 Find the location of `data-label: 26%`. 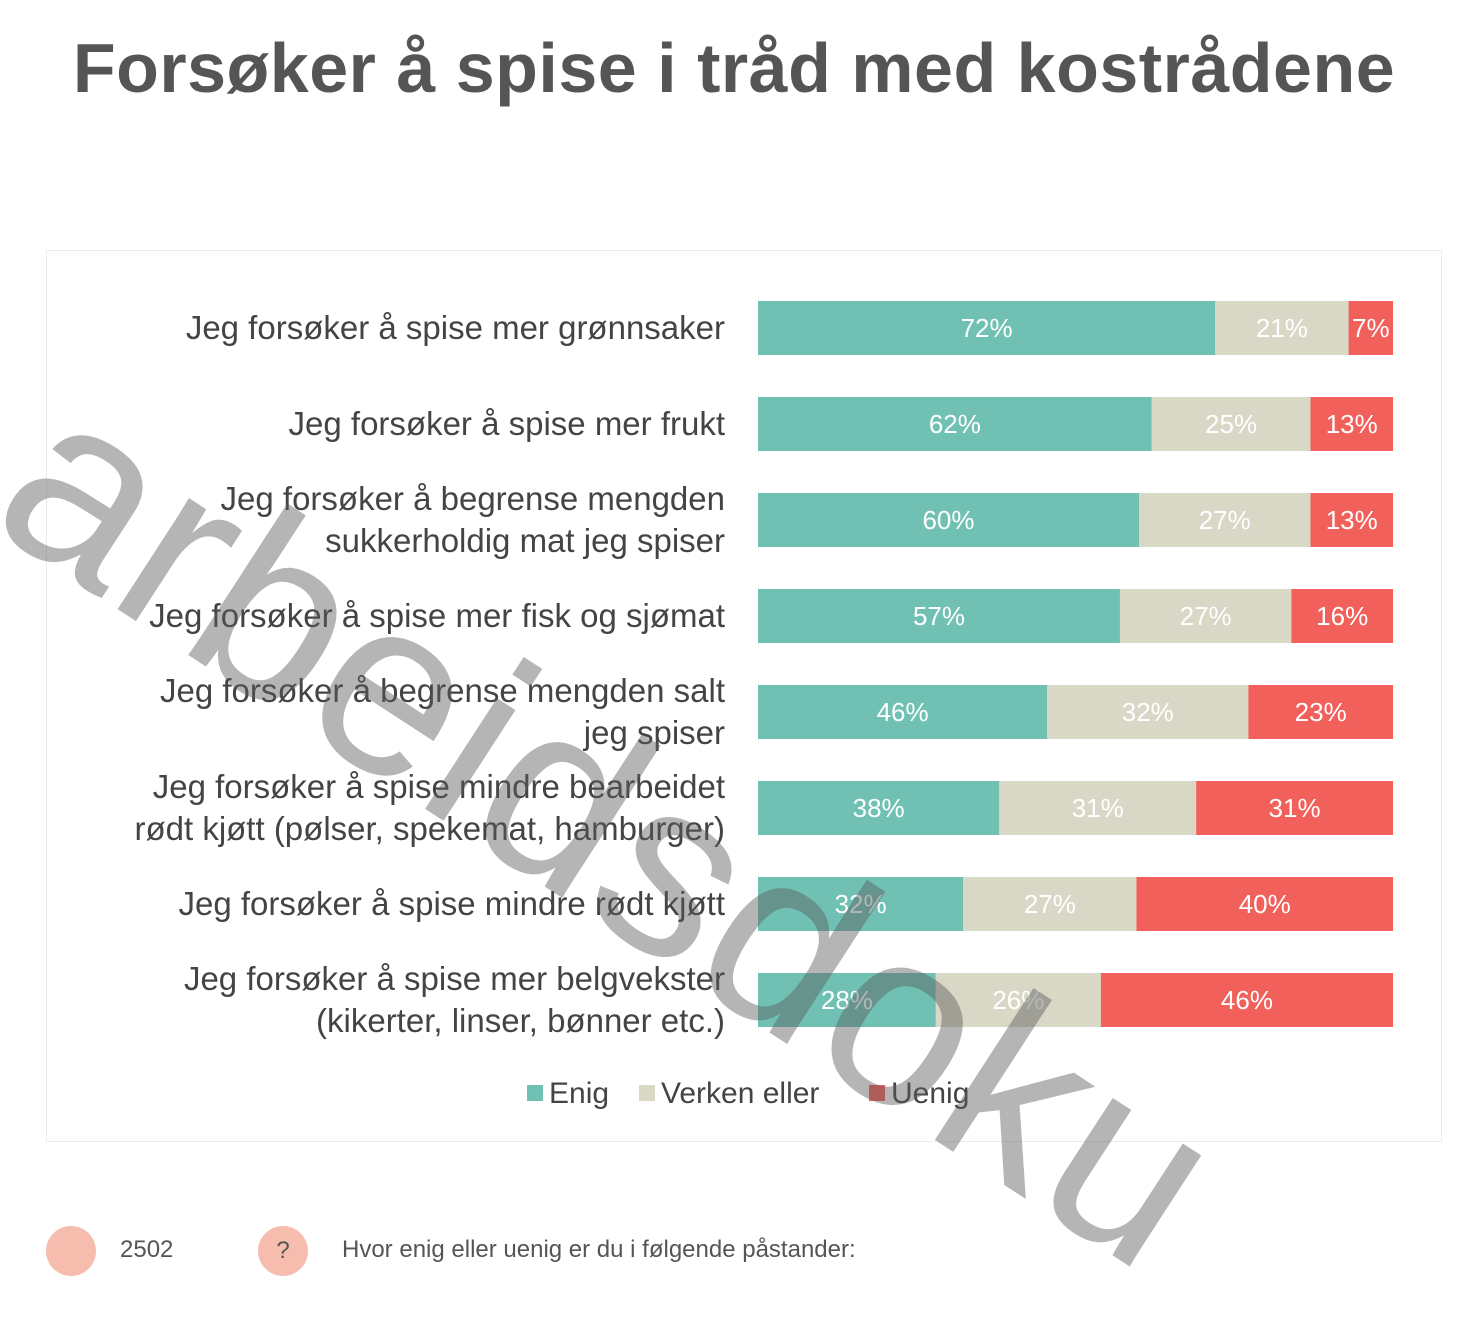

data-label: 26% is located at coordinates (1018, 1000).